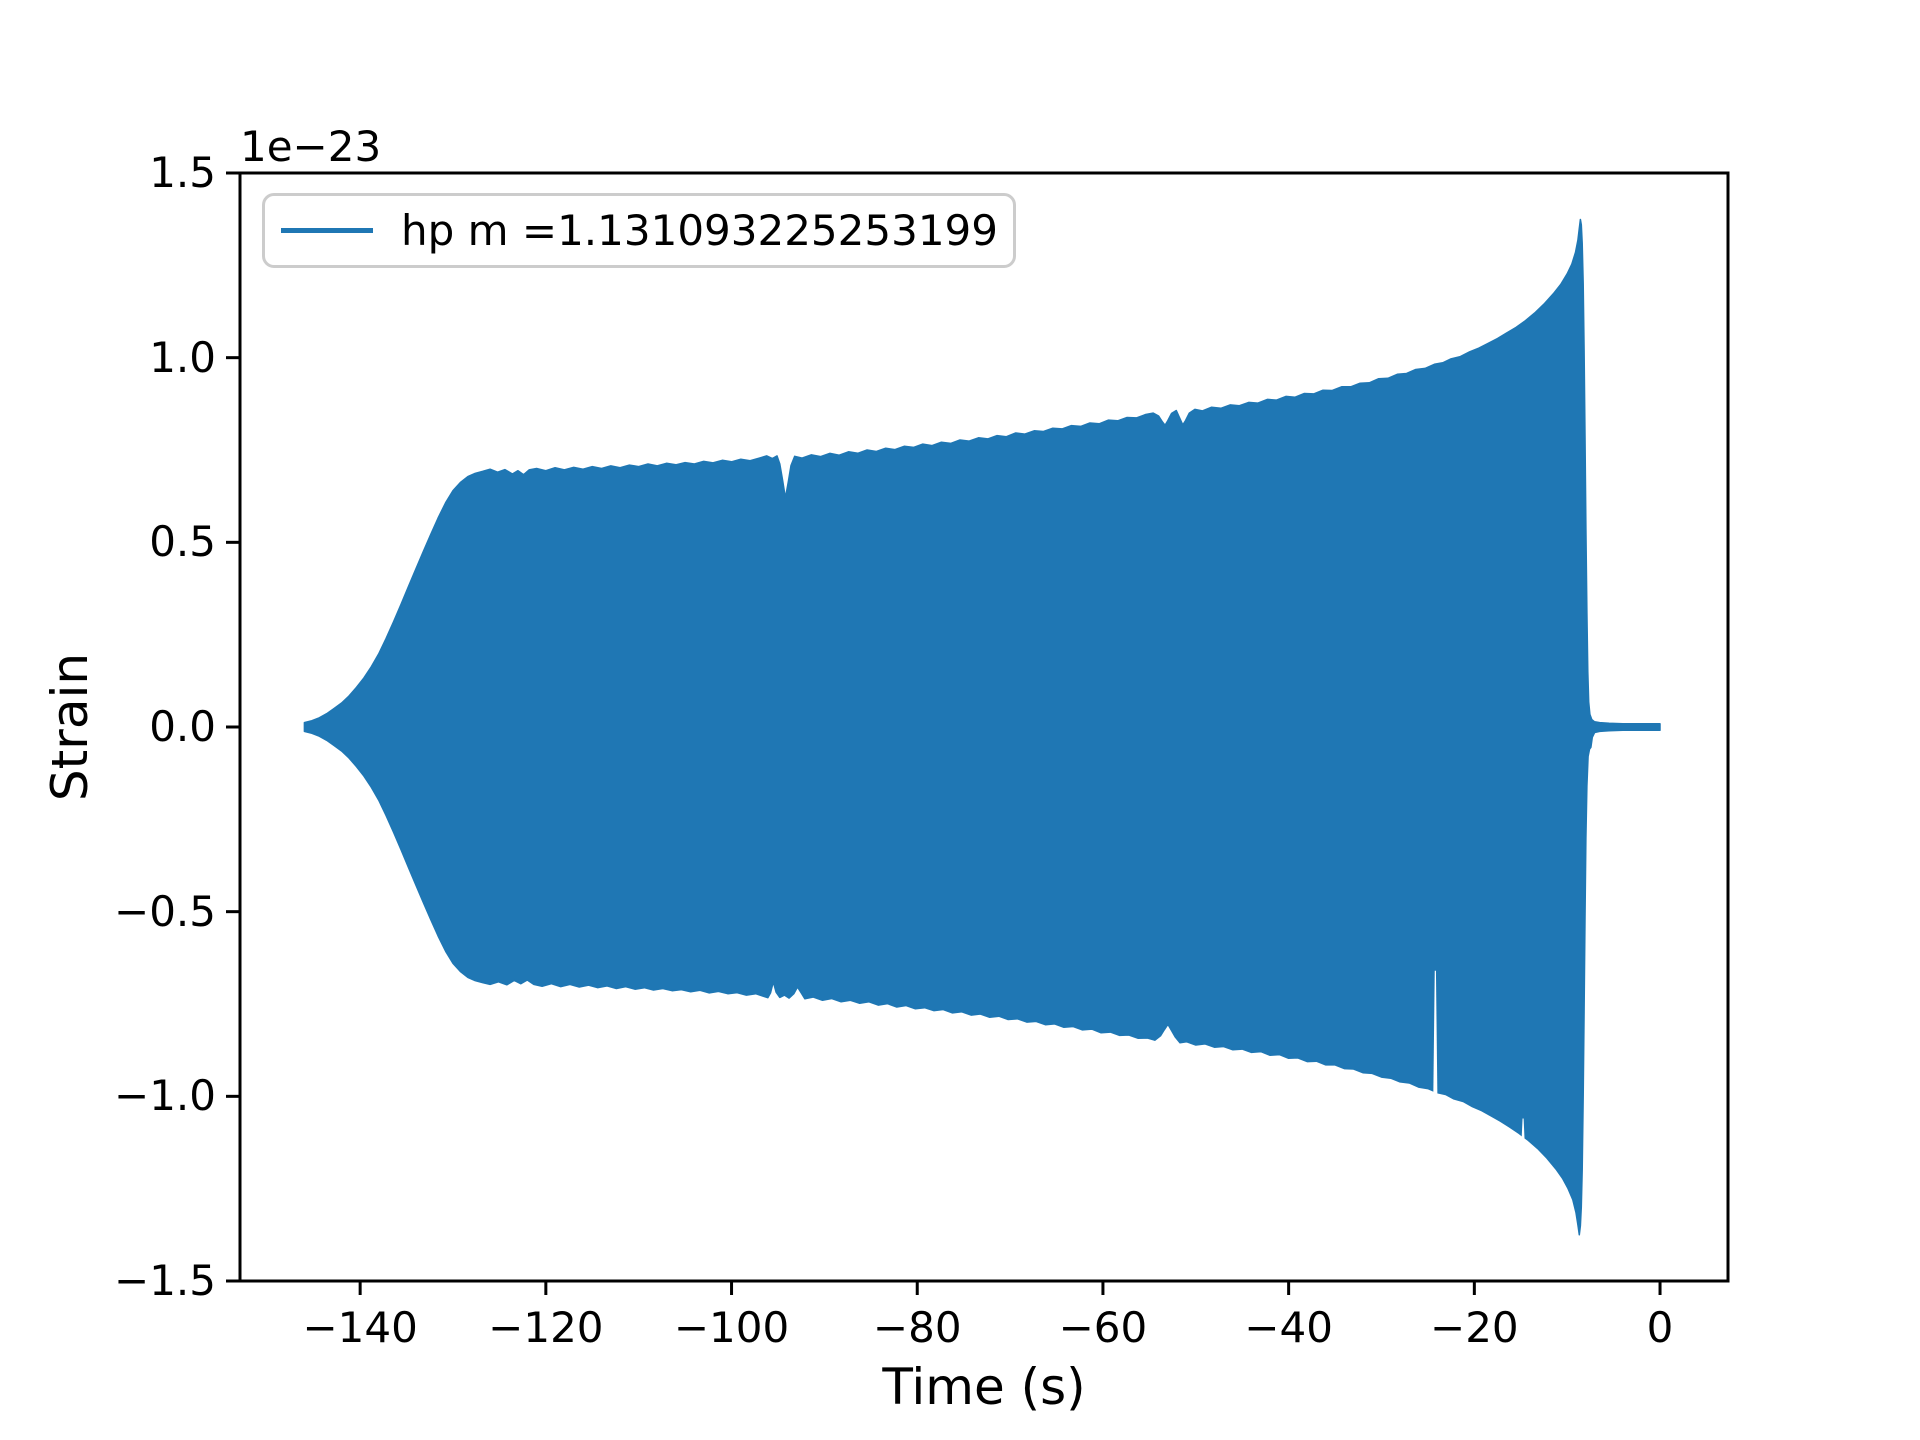 This screenshot has height=1440, width=1920. What do you see at coordinates (984, 1387) in the screenshot?
I see `x-axis-title: Time (s)` at bounding box center [984, 1387].